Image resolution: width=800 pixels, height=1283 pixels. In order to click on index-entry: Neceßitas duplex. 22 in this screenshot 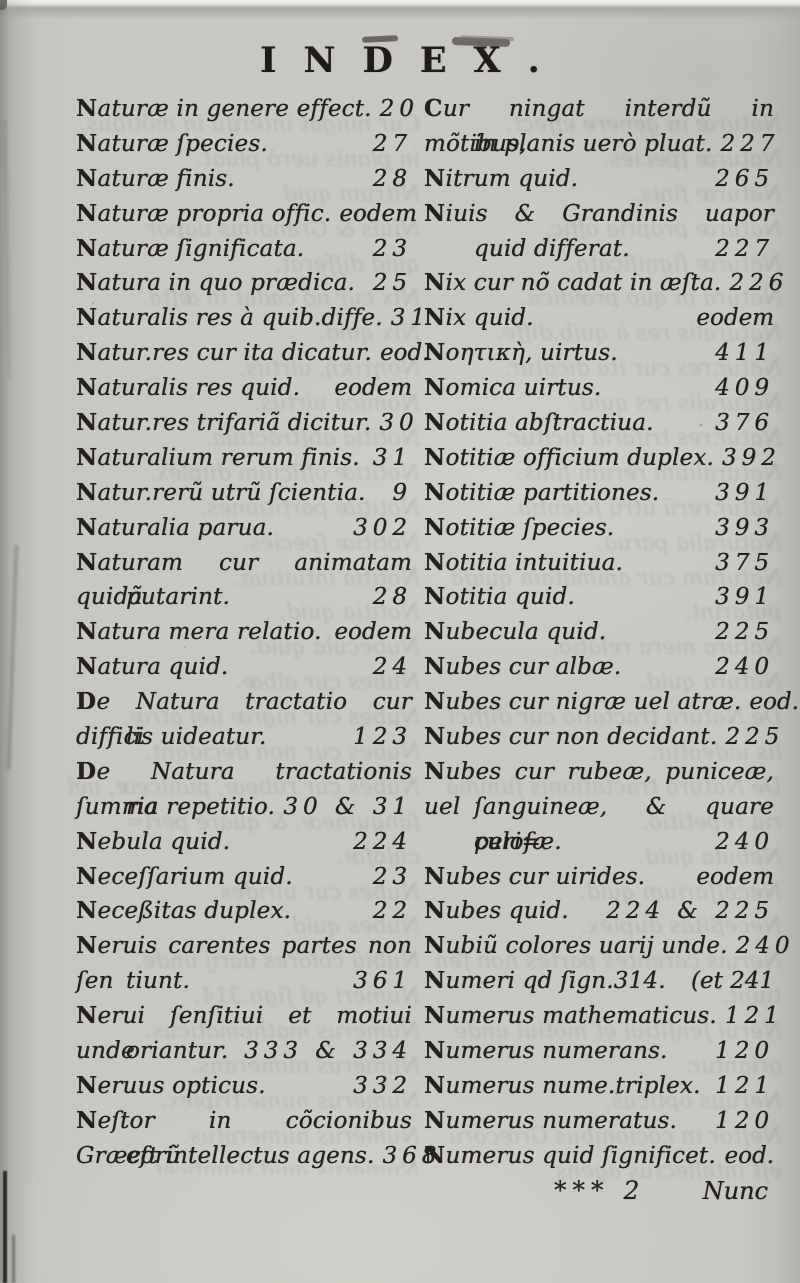, I will do `click(244, 911)`.